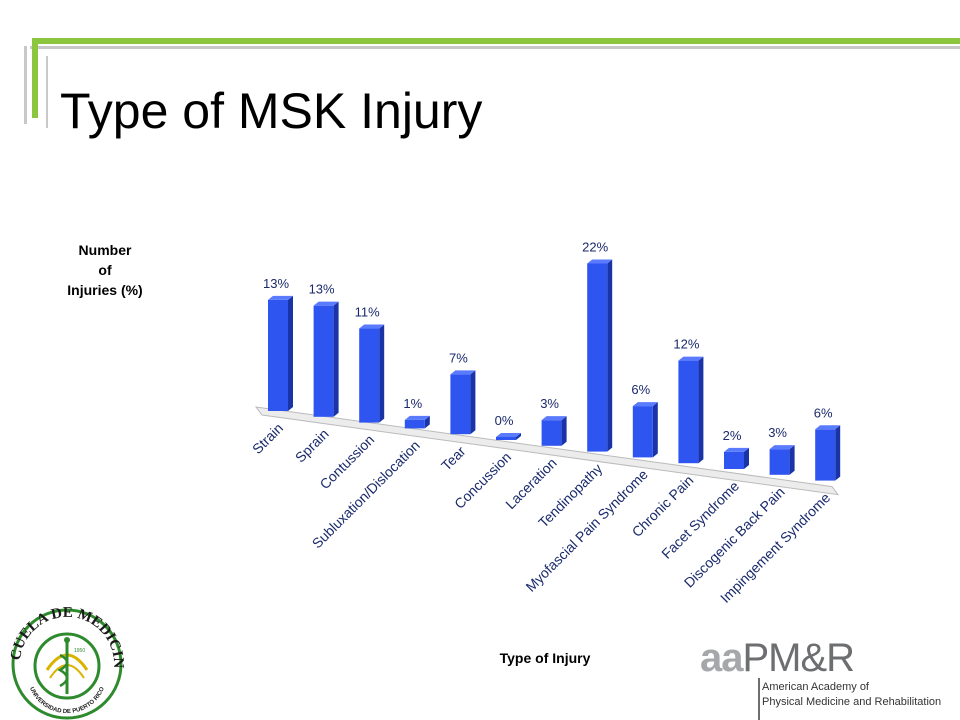 The image size is (960, 720). I want to click on category-label: Discogenic Back Pain, so click(734, 537).